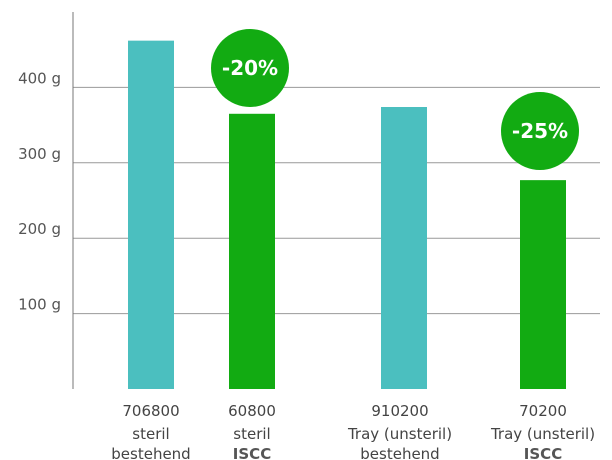 This screenshot has width=612, height=460. Describe the element at coordinates (39, 78) in the screenshot. I see `y-tick-label: 400 g` at that location.